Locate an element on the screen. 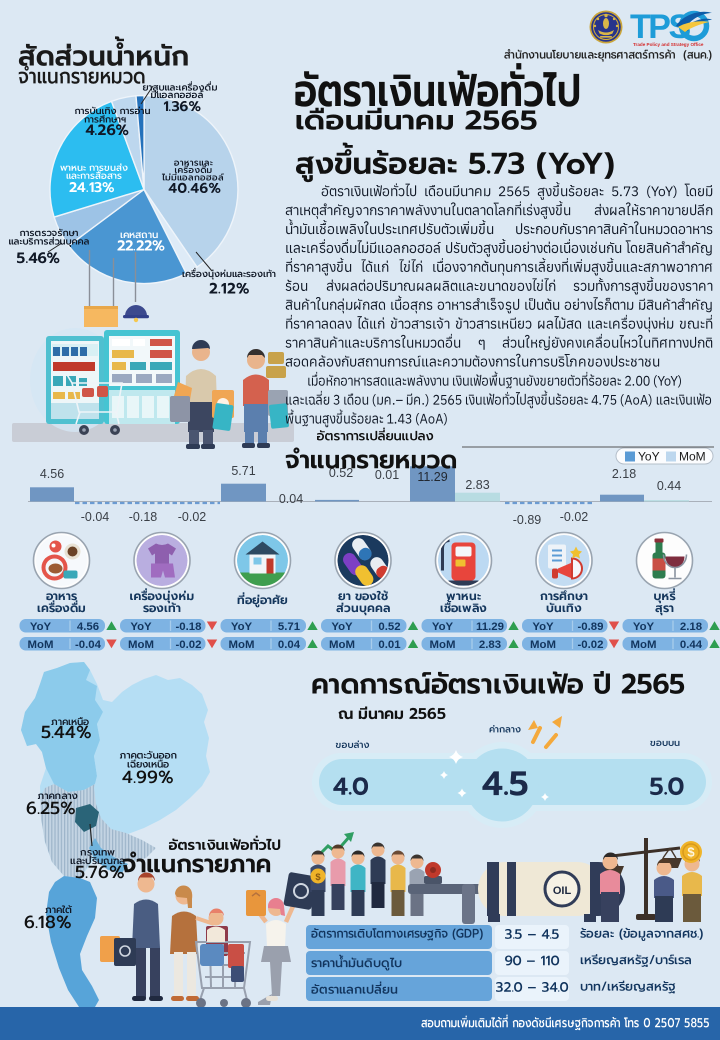  svg-text:Trade Policy and Strategy Offi: Trade Policy and Strategy Office is located at coordinates (668, 44).